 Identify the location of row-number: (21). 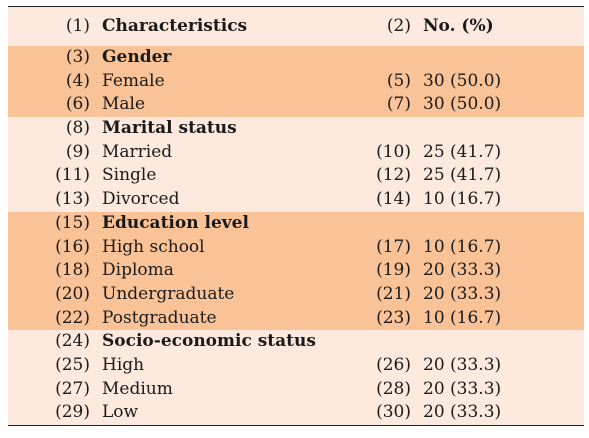
(393, 293).